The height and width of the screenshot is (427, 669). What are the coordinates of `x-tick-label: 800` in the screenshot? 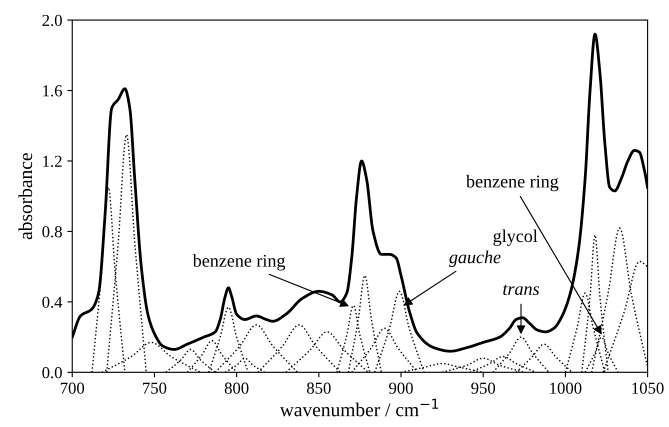 It's located at (236, 388).